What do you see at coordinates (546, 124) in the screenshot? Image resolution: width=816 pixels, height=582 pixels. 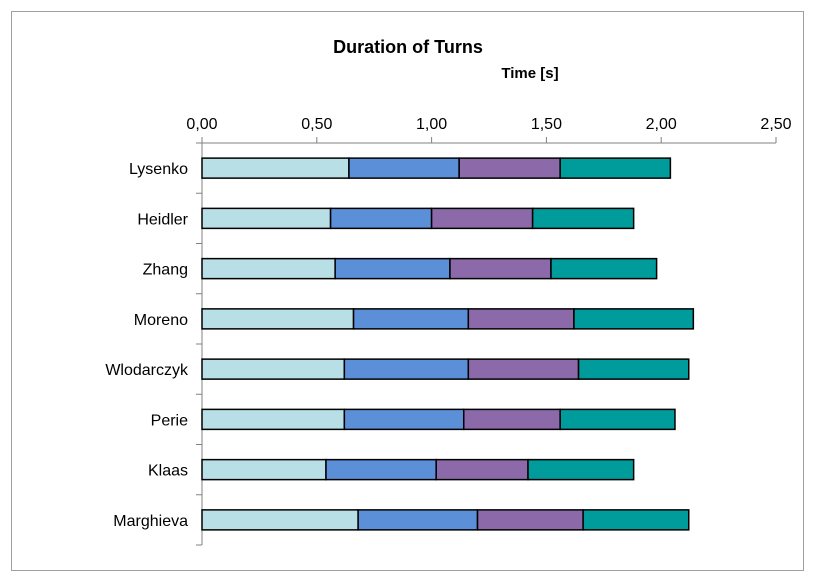 I see `x-tick-label: 1,50` at bounding box center [546, 124].